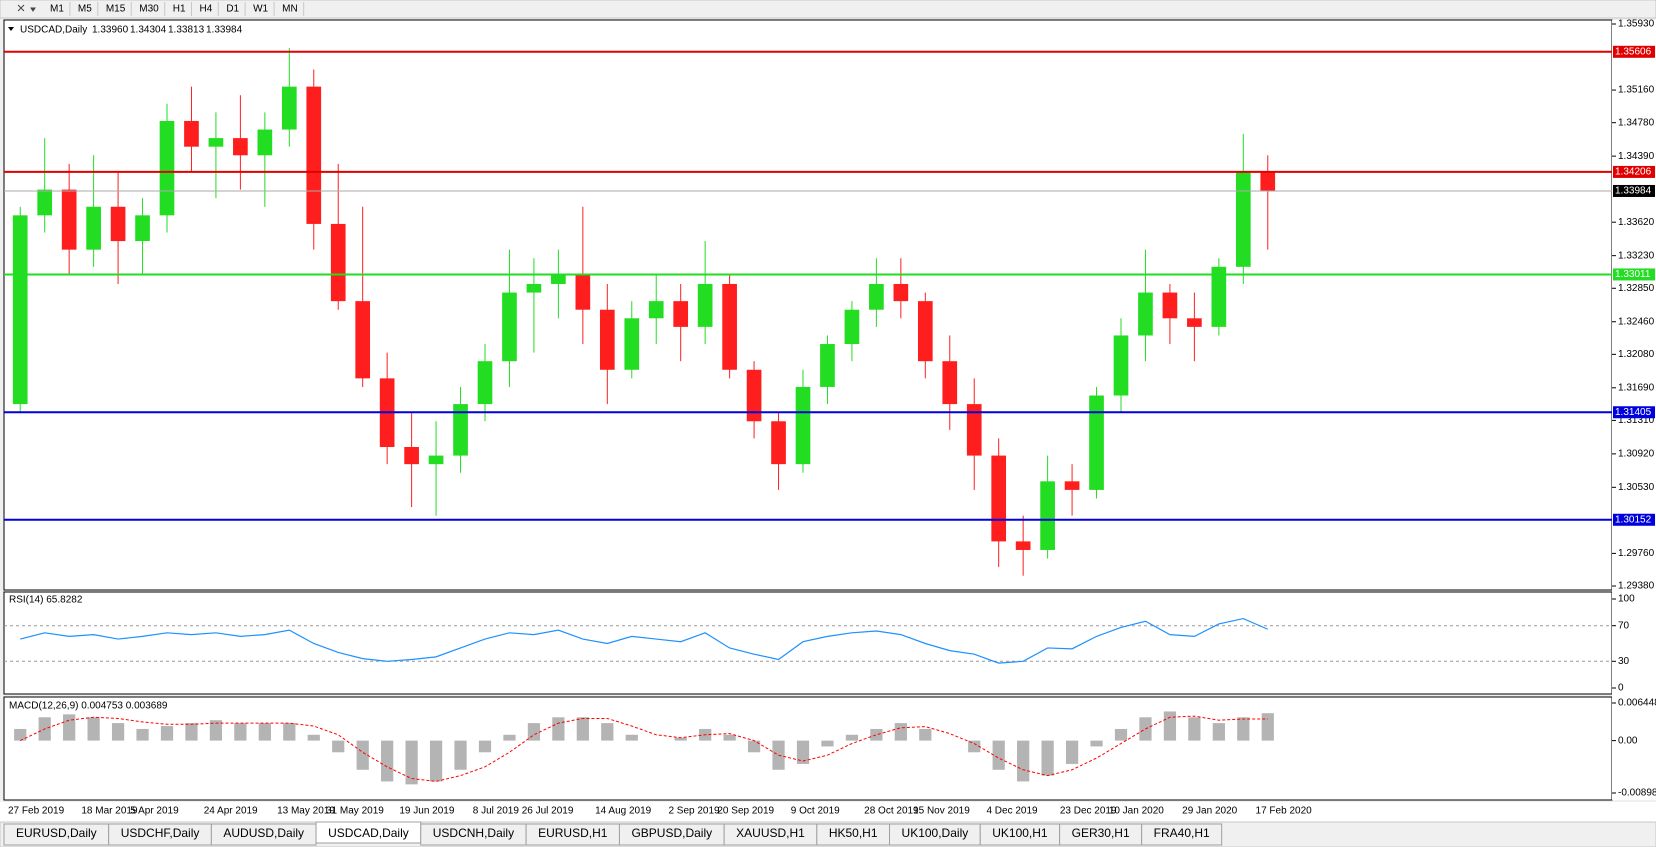 The width and height of the screenshot is (1656, 847). Describe the element at coordinates (85, 9) in the screenshot. I see `timeframe-button: M5` at that location.